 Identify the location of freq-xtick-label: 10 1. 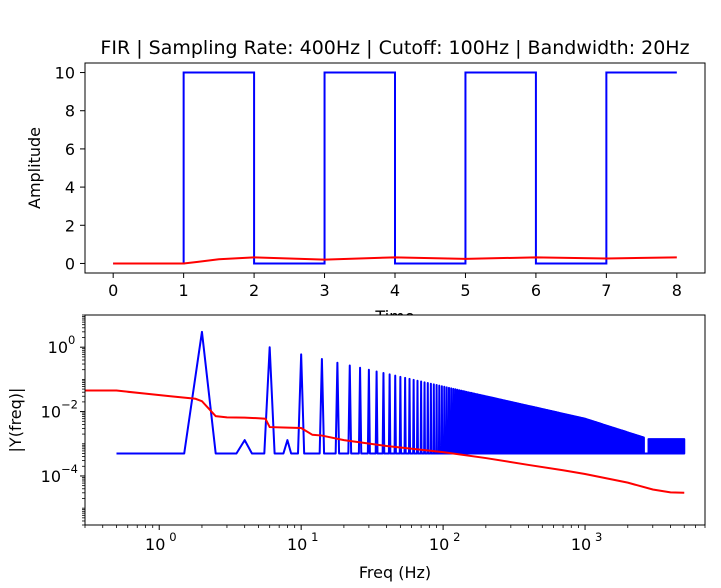
(303, 542).